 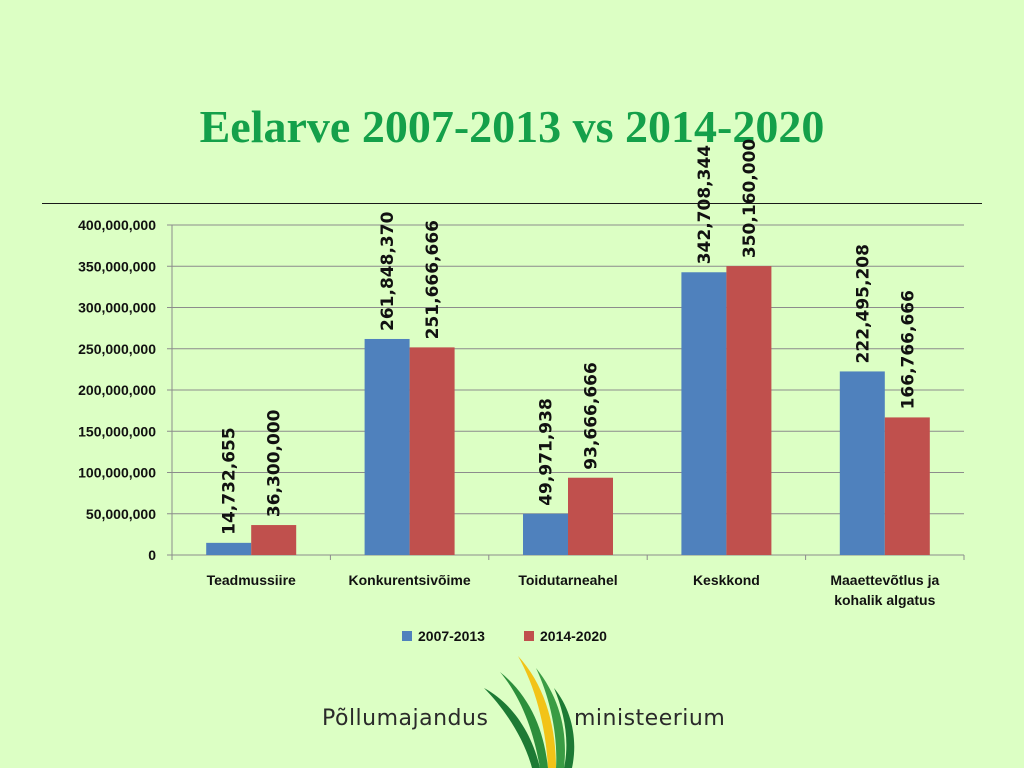 What do you see at coordinates (884, 580) in the screenshot?
I see `category-label: Maaettevõtlus ja` at bounding box center [884, 580].